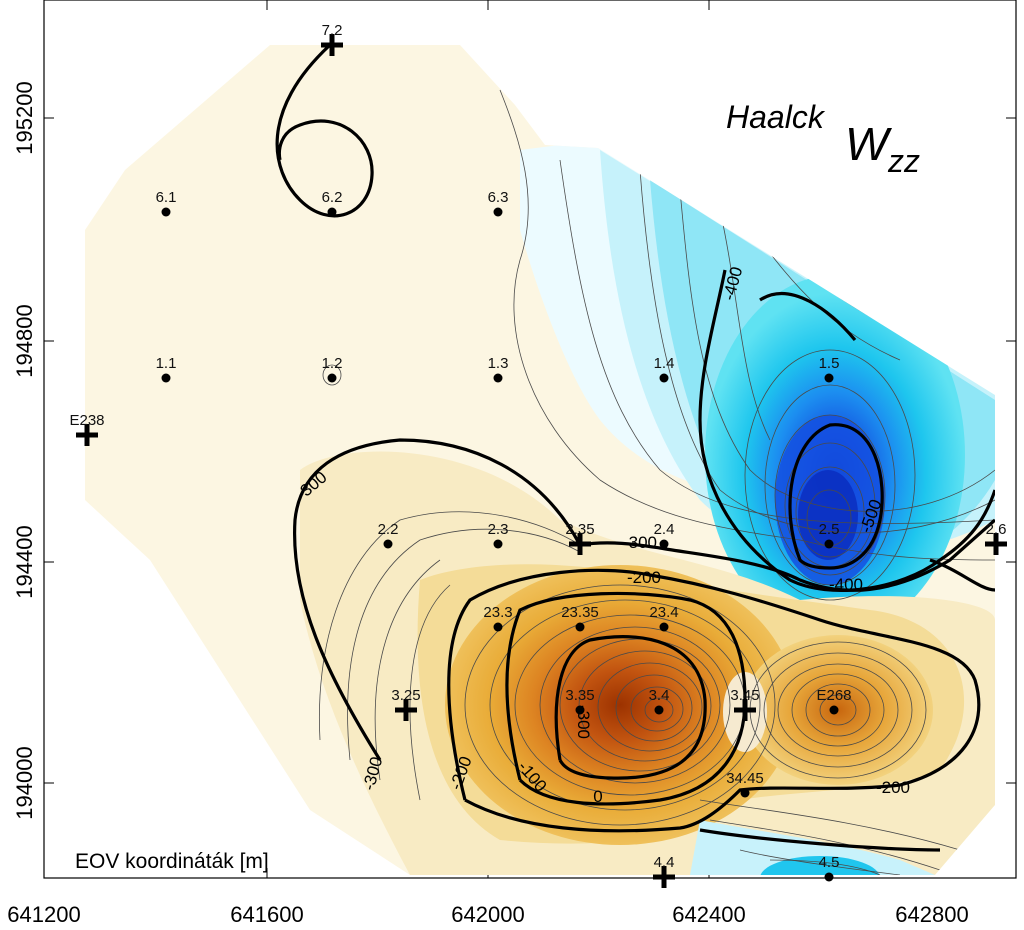 This screenshot has height=930, width=1024. What do you see at coordinates (332, 203) in the screenshot?
I see `station-6-2: 6.2` at bounding box center [332, 203].